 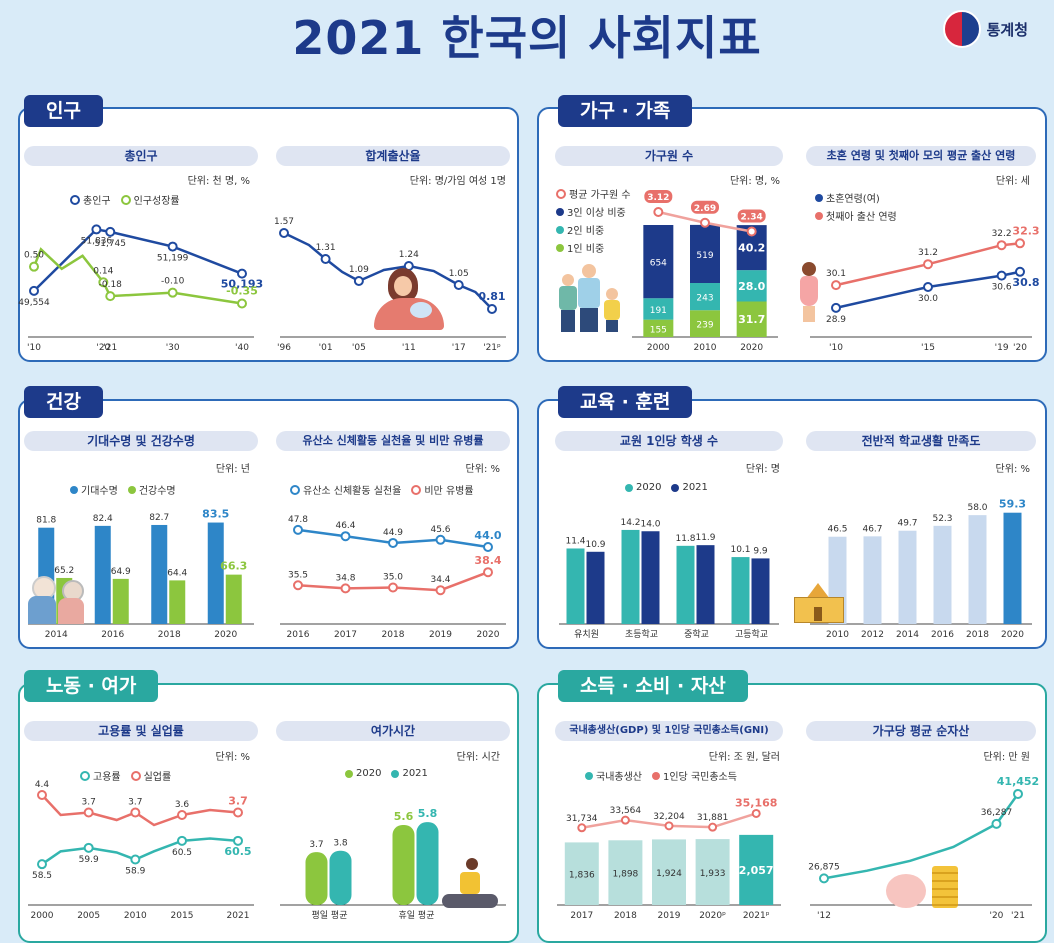 I want to click on x-tick-label: 2020, so click(x=1012, y=635).